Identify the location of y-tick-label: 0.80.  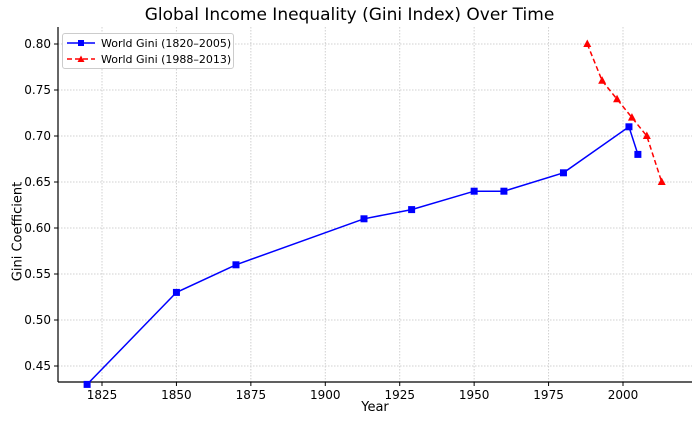
(37, 44).